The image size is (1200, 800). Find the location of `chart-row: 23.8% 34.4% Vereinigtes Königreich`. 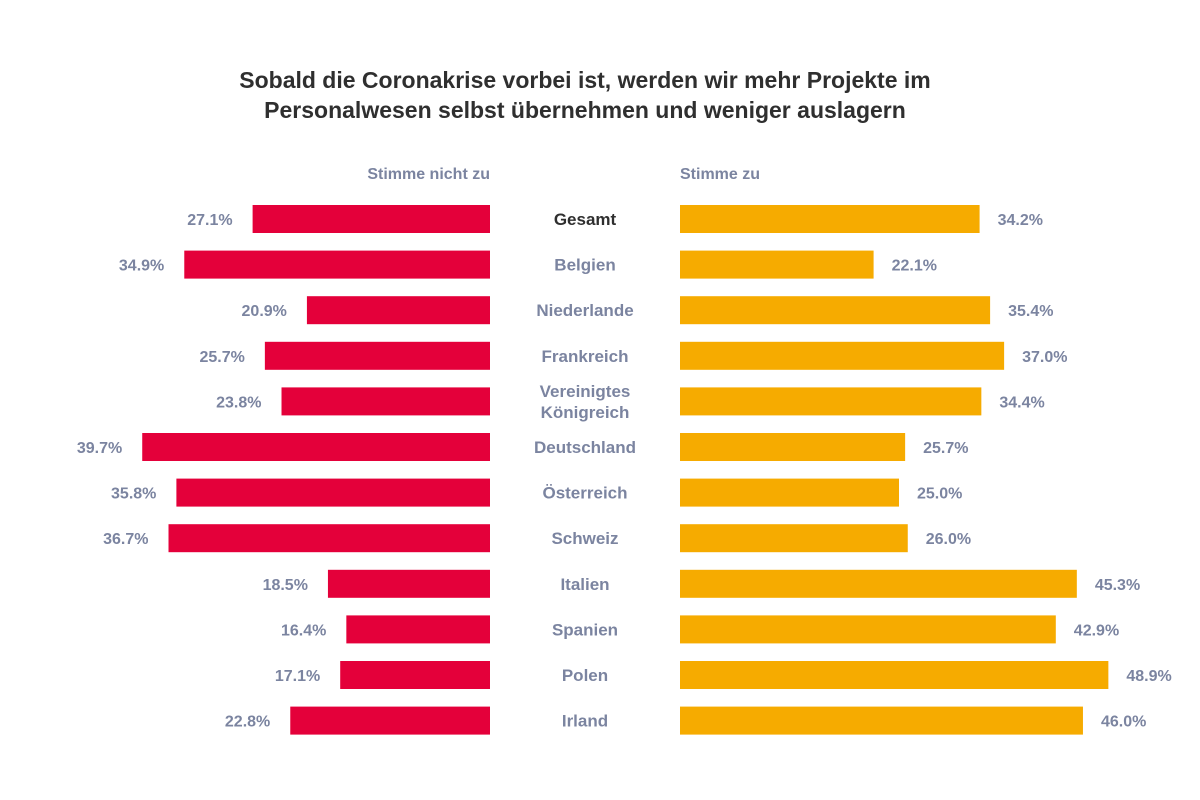

chart-row: 23.8% 34.4% Vereinigtes Königreich is located at coordinates (630, 402).